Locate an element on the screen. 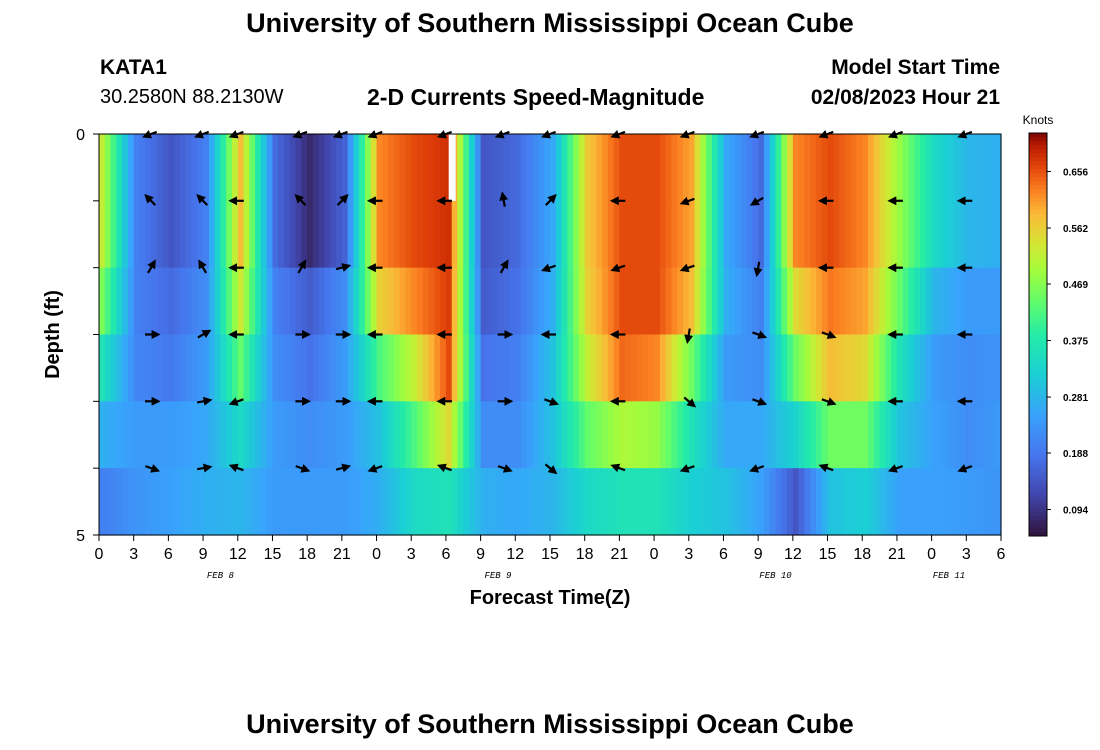 The width and height of the screenshot is (1100, 750). colorbar-tick-label: 0.094 is located at coordinates (1075, 511).